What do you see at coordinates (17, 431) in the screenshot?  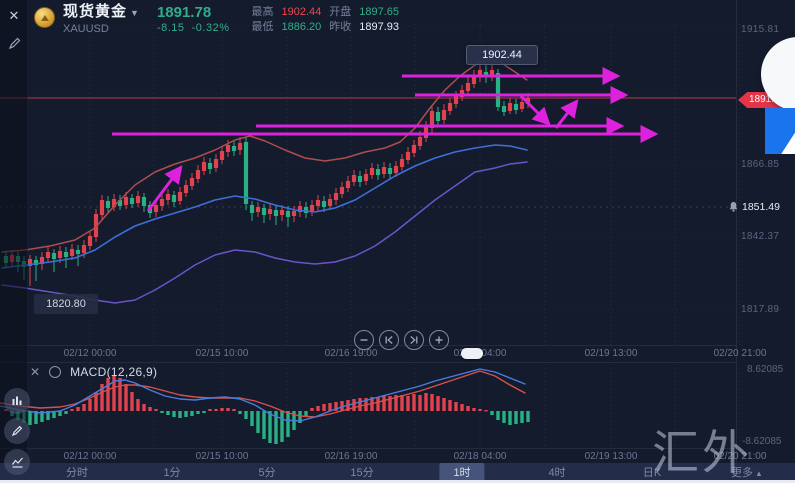 I see `draw-tool-button` at bounding box center [17, 431].